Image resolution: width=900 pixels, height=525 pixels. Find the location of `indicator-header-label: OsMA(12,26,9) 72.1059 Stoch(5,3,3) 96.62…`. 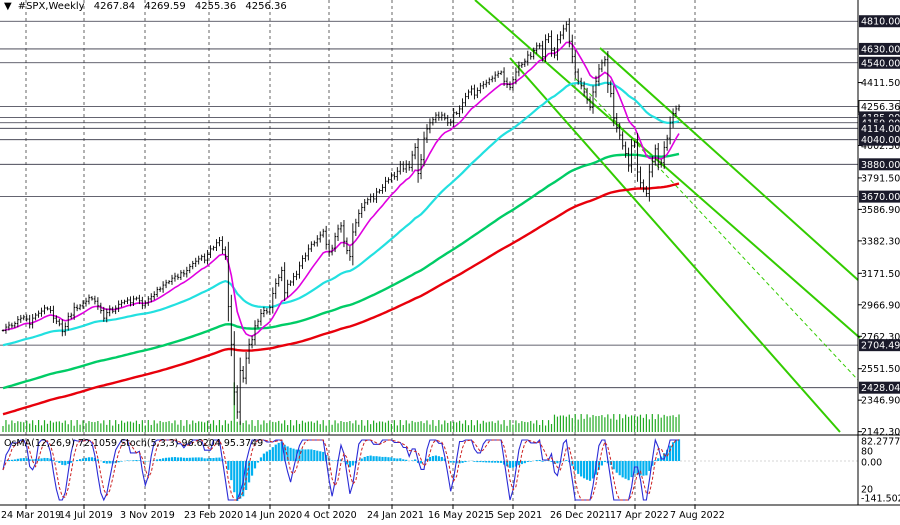

indicator-header-label: OsMA(12,26,9) 72.1059 Stoch(5,3,3) 96.62… is located at coordinates (133, 443).